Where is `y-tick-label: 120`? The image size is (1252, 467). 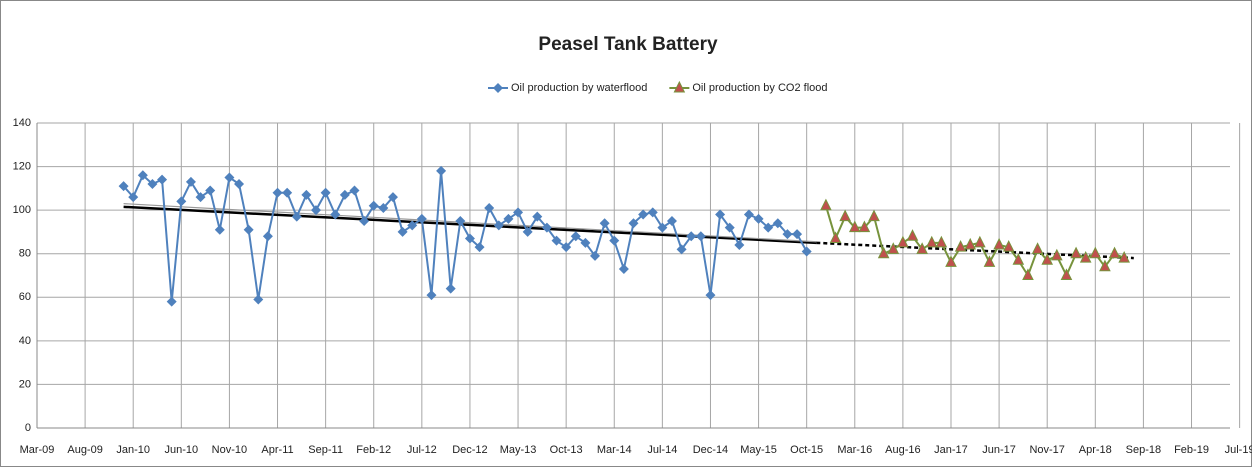 y-tick-label: 120 is located at coordinates (22, 166).